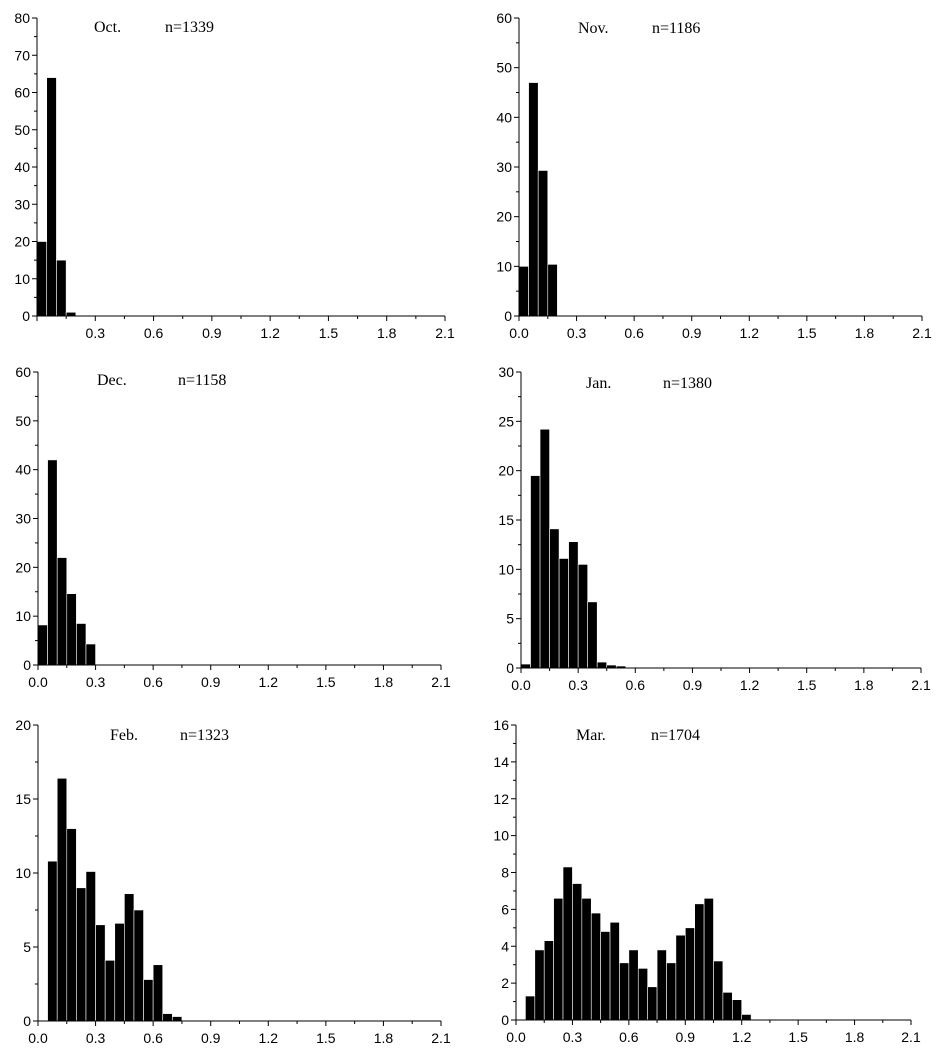  Describe the element at coordinates (505, 873) in the screenshot. I see `y-tick-label: 8` at that location.